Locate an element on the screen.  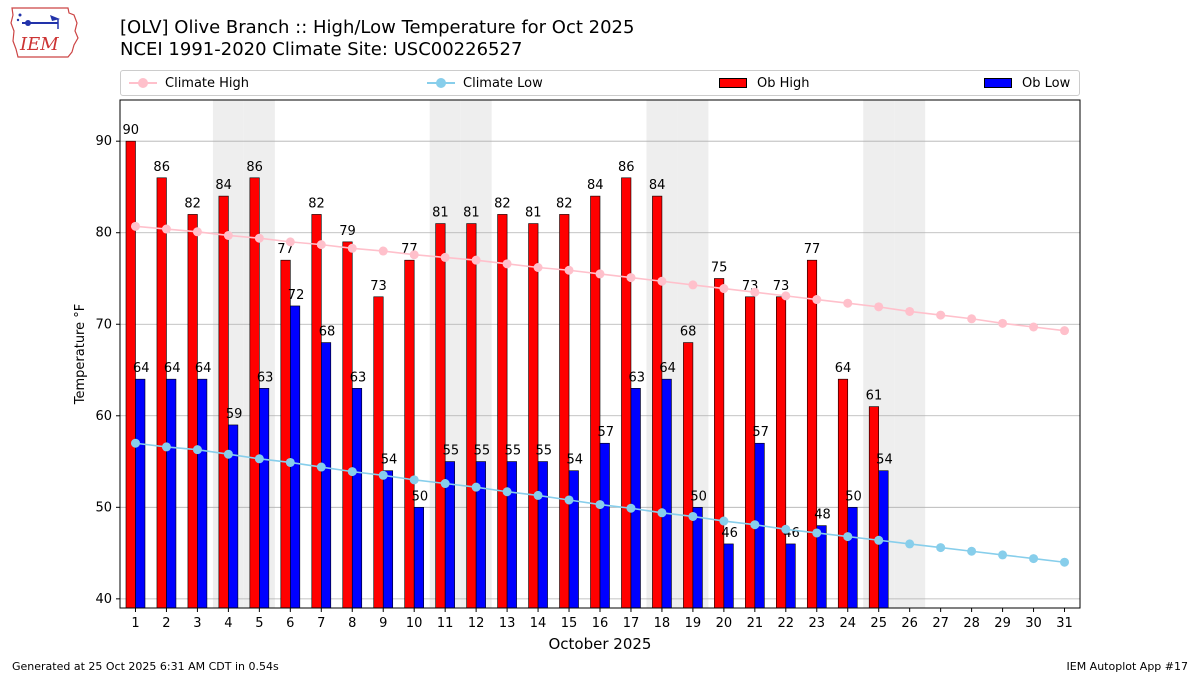
ob-low-label-day-1: 64 is located at coordinates (141, 368).